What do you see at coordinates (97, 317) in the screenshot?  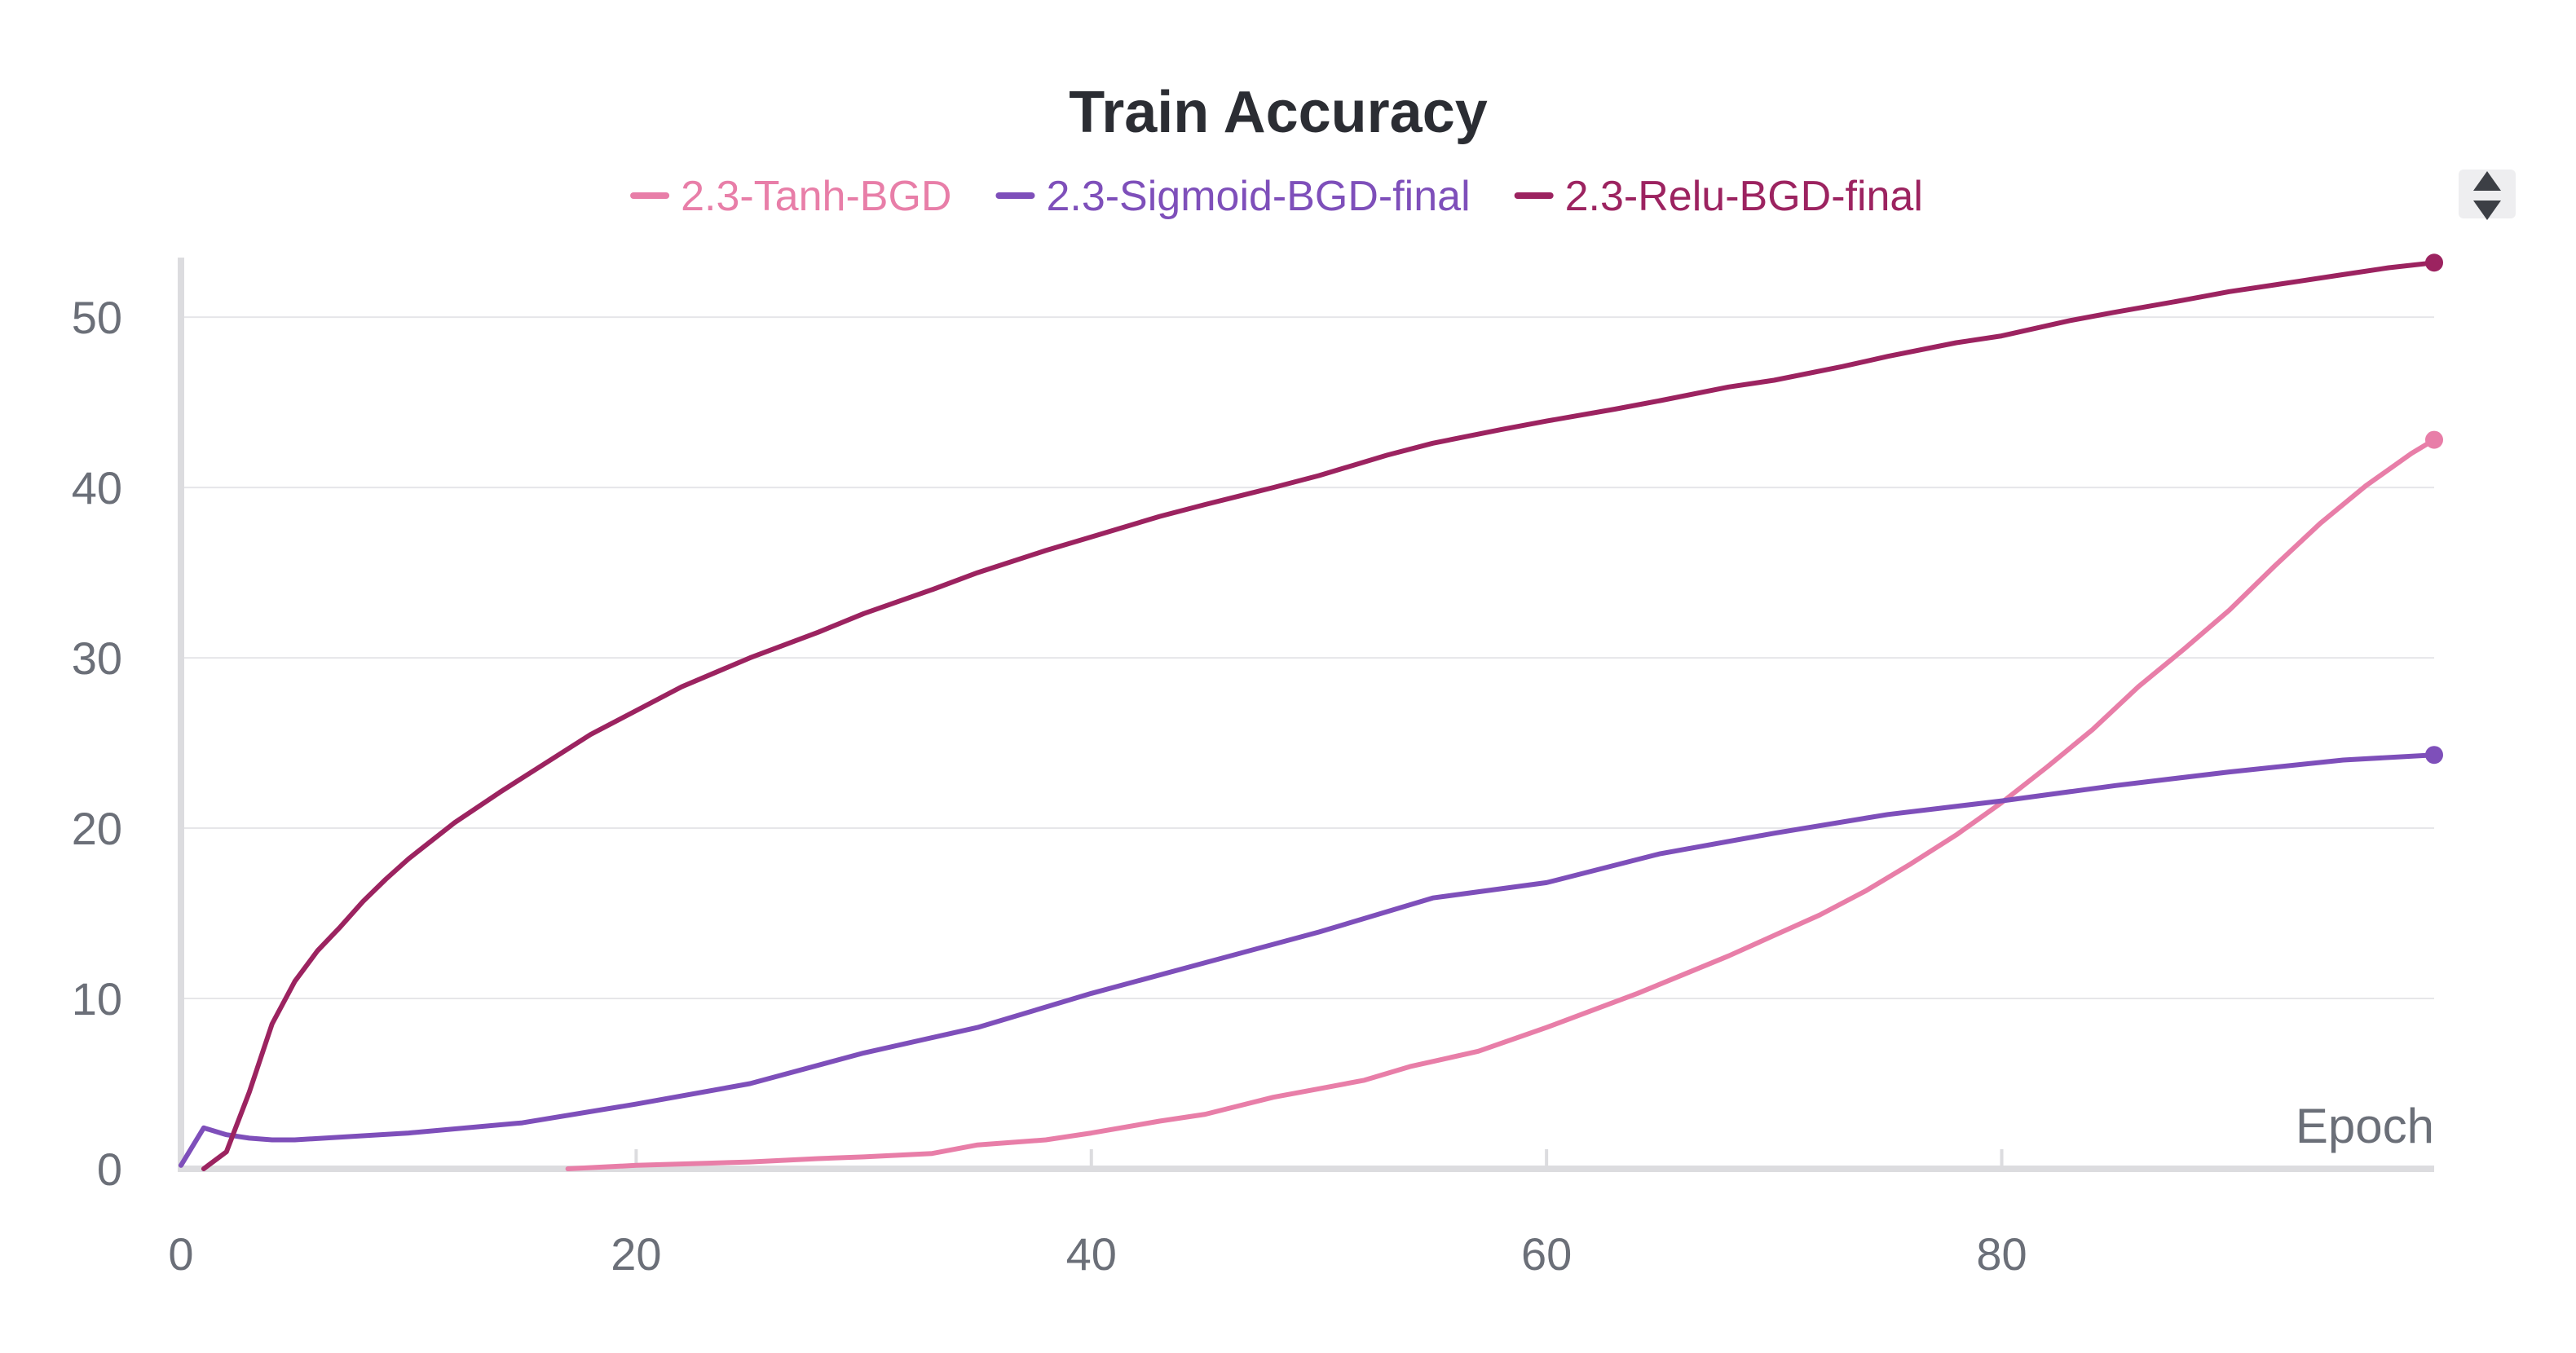 I see `y-tick-label: 50` at bounding box center [97, 317].